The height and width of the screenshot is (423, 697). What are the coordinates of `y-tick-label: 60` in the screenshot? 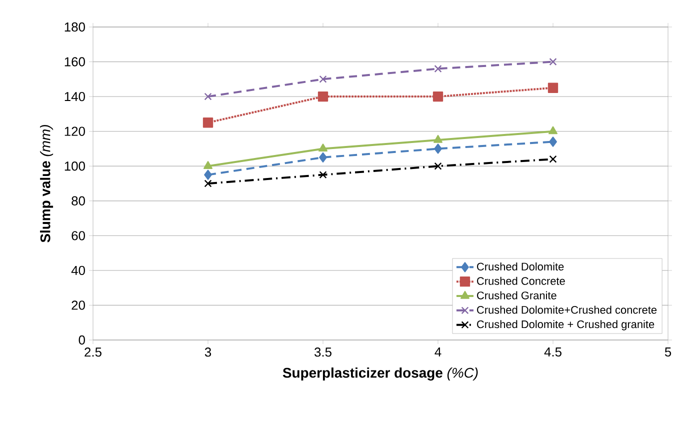 It's located at (78, 235).